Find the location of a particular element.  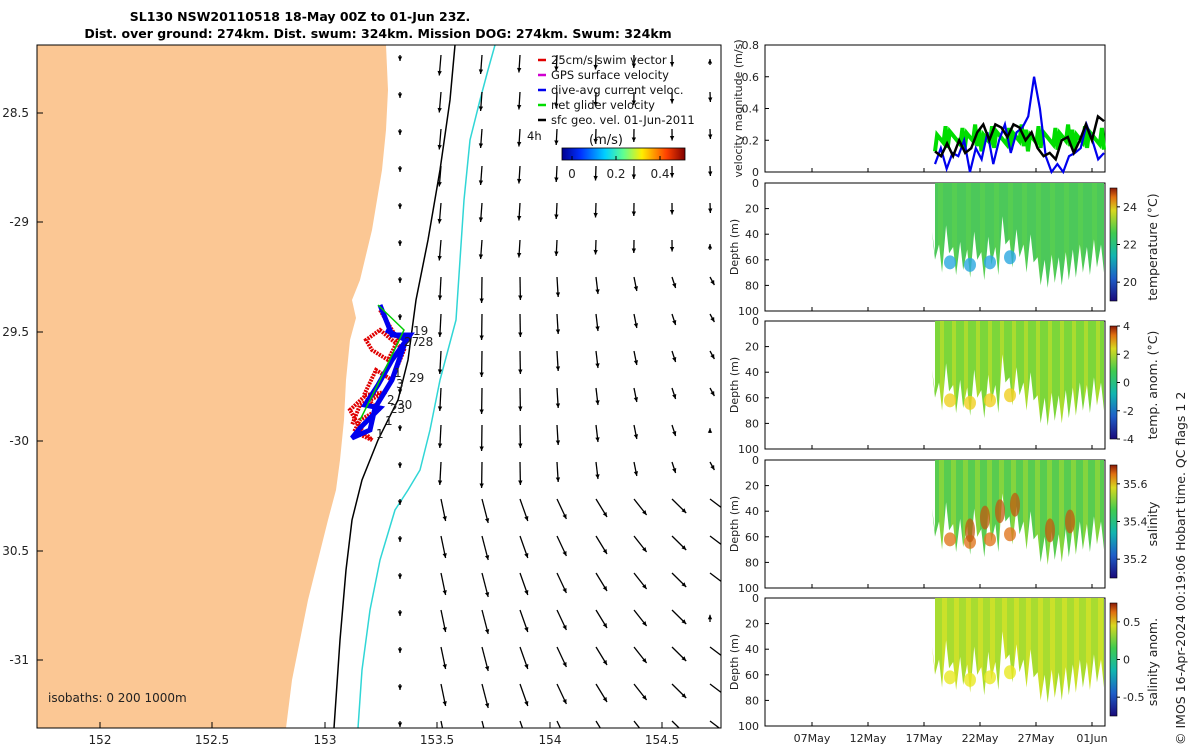

colorbar-tick-label: 0.5 is located at coordinates (1132, 622).